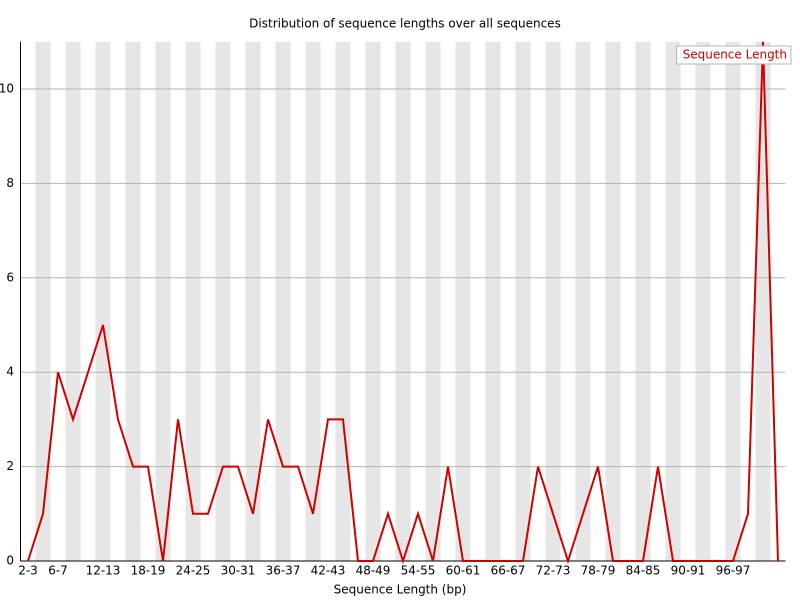 The image size is (800, 604). I want to click on x-tick-label: 2-3, so click(28, 571).